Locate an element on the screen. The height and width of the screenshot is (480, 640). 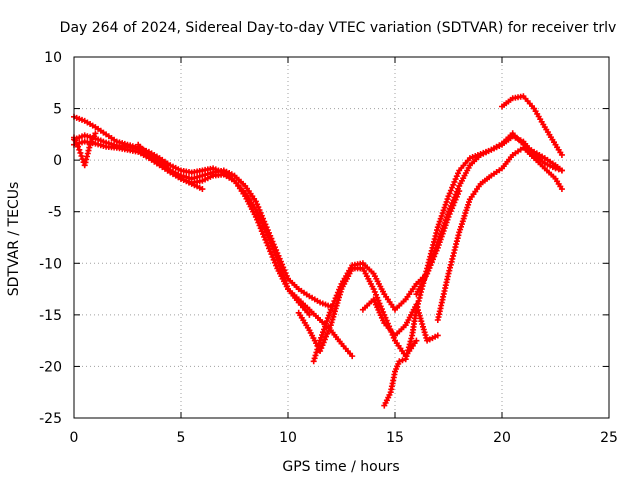
y-tick-label: -5 is located at coordinates (55, 213).